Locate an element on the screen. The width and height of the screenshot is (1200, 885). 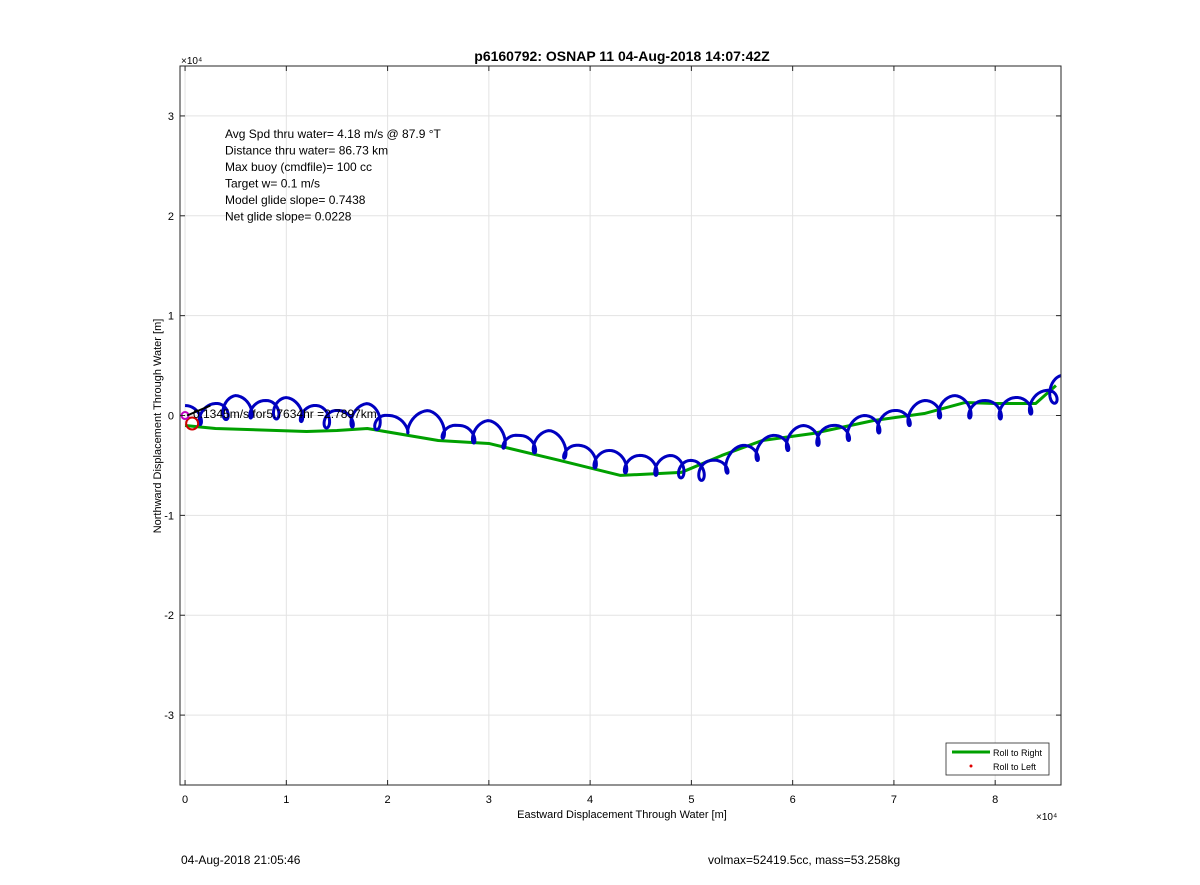
legend-box is located at coordinates (997, 759).